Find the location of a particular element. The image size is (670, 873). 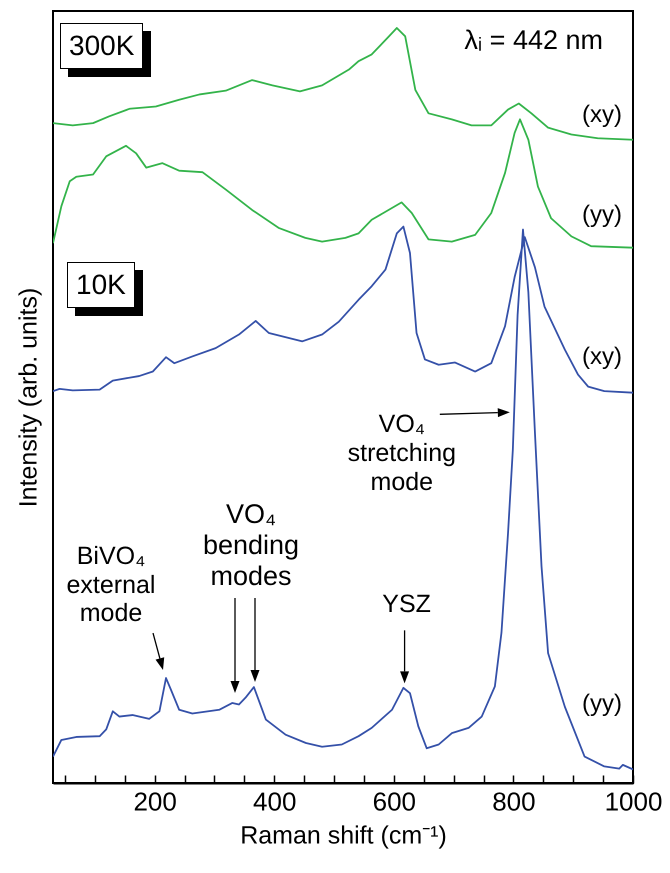

y-axis-title: Intensity (arb. units) is located at coordinates (28, 398).